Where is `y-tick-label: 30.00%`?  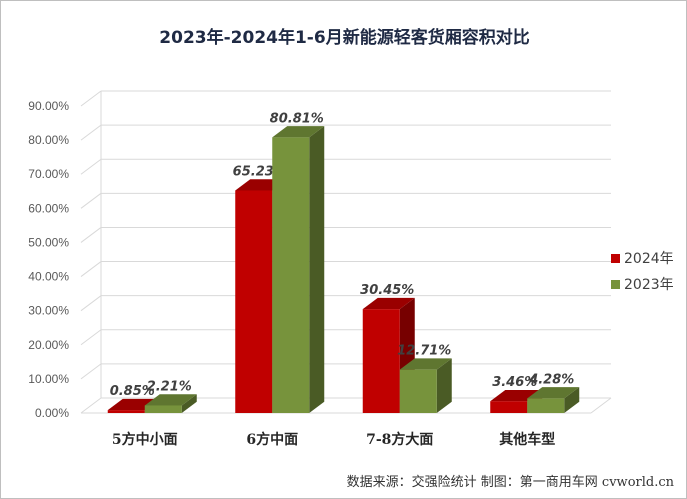 y-tick-label: 30.00% is located at coordinates (48, 311).